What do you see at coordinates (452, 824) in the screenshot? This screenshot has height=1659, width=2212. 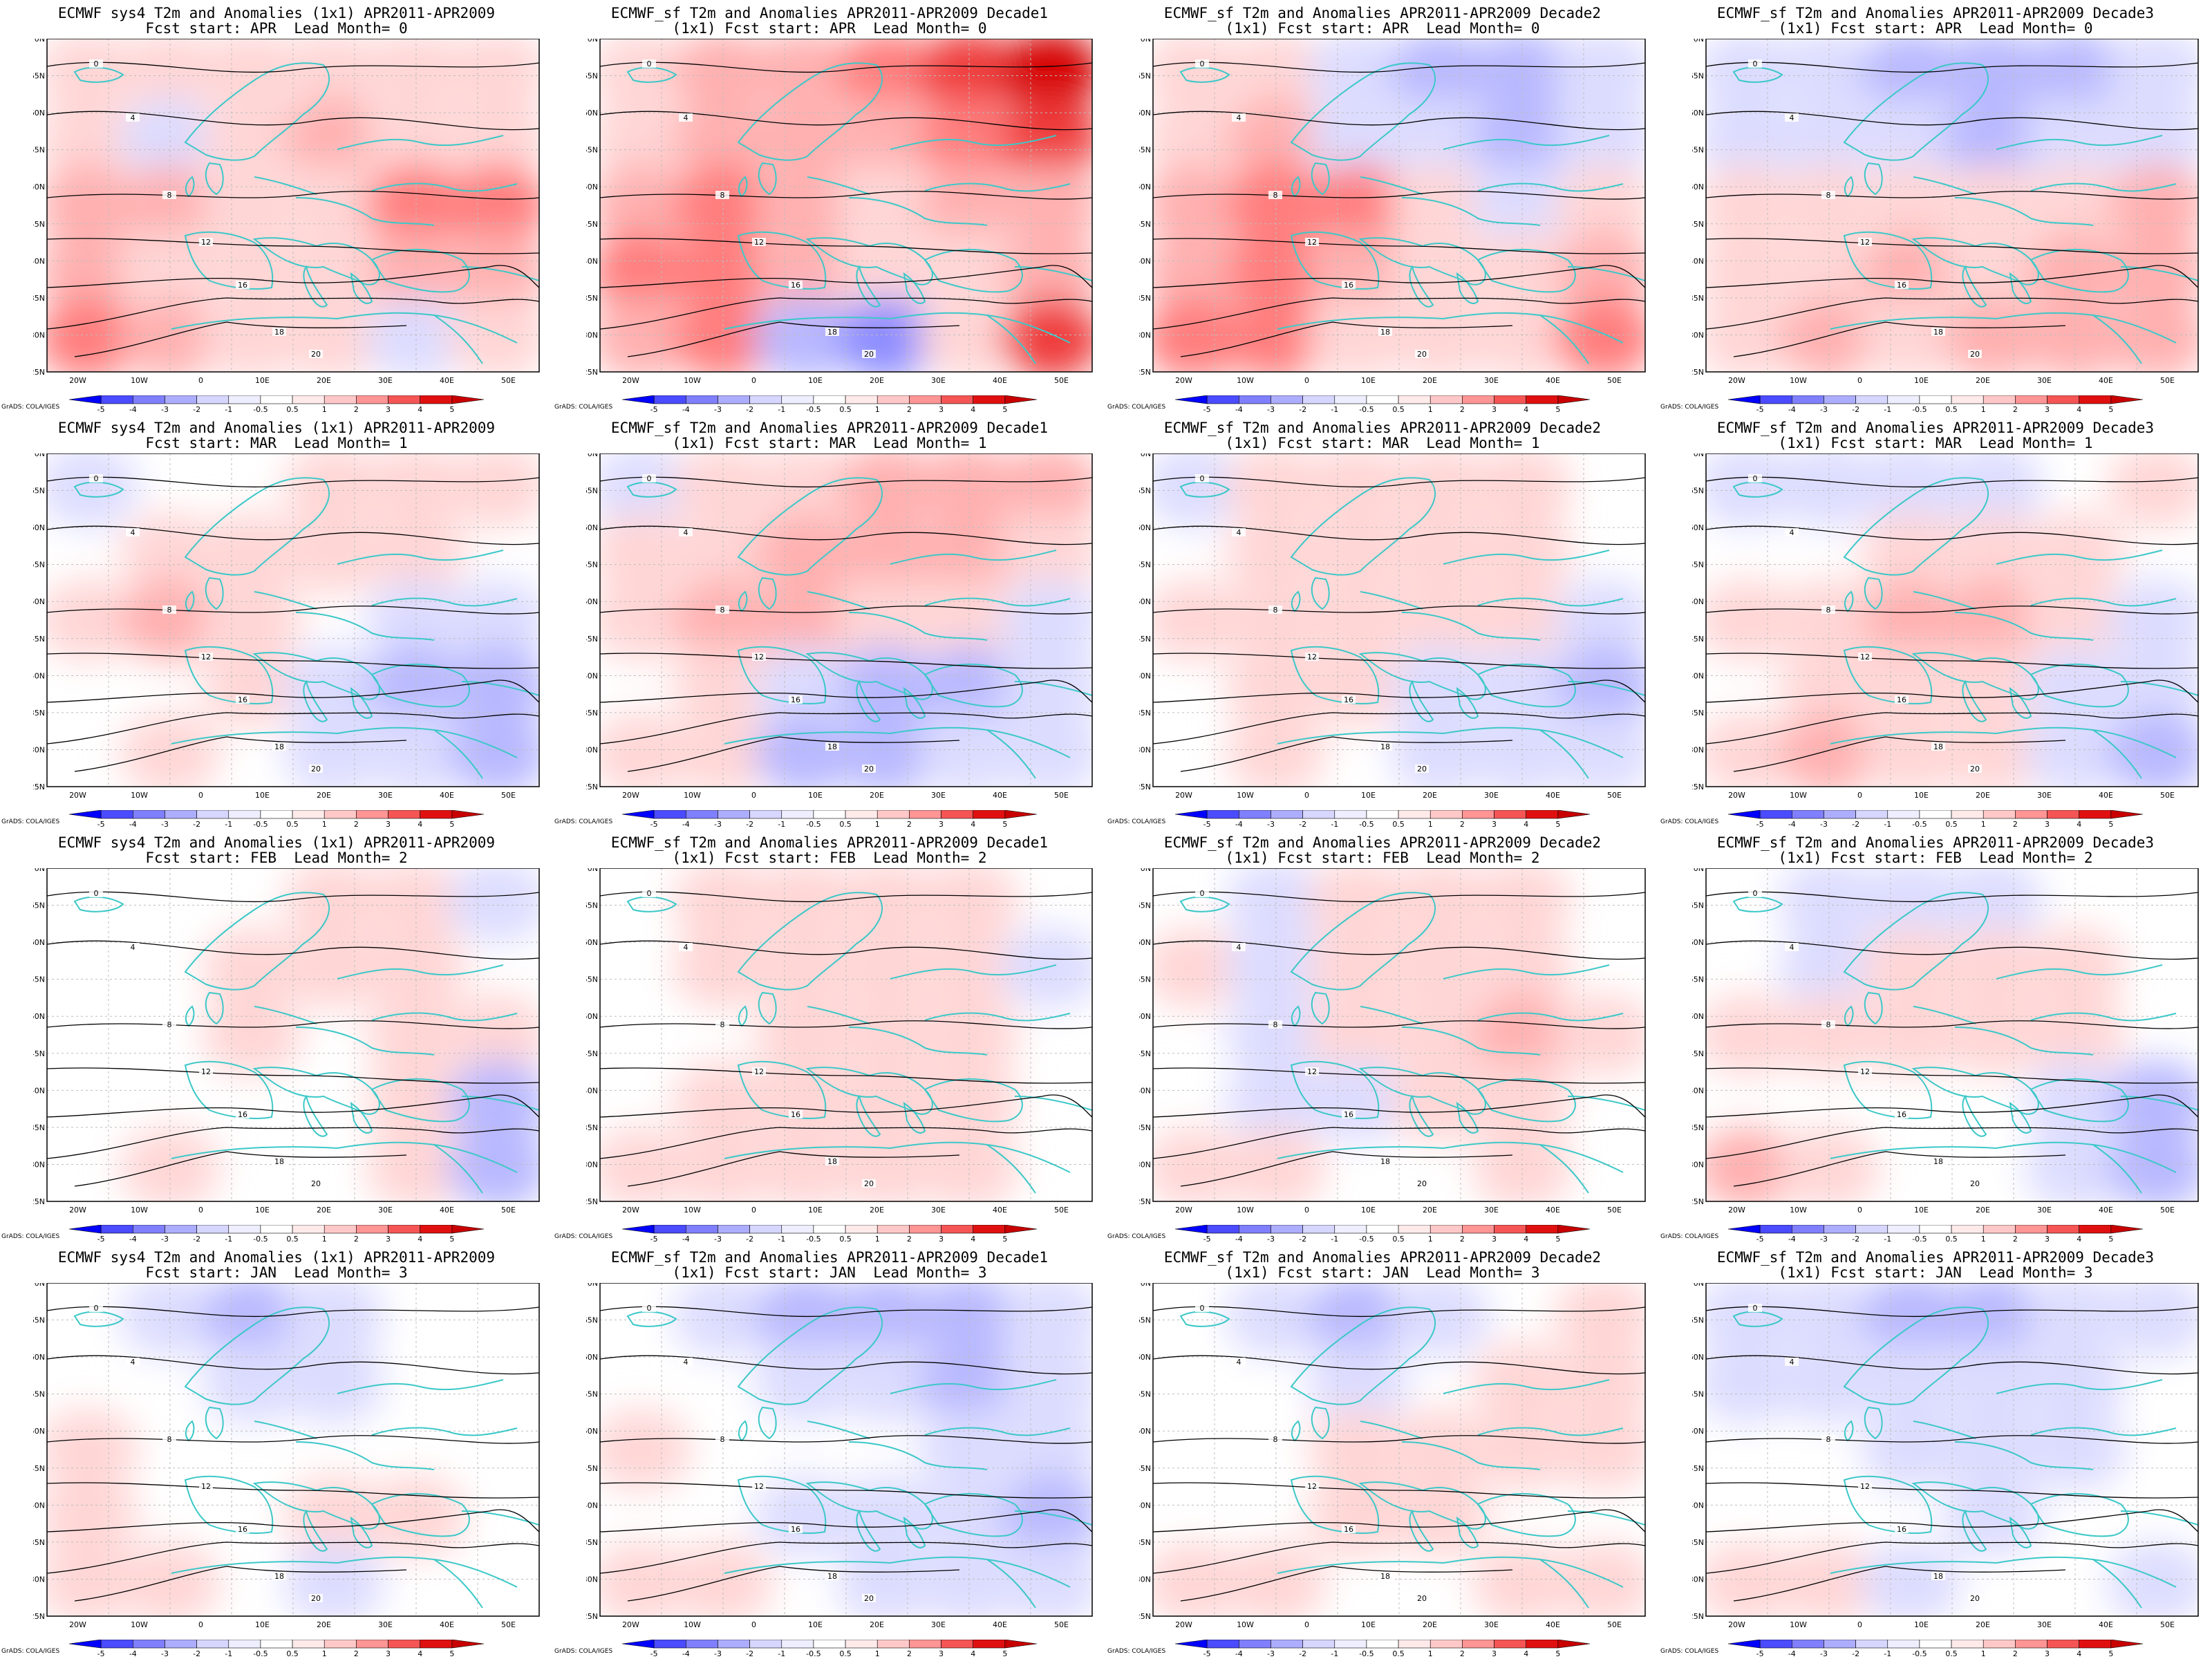 I see `colorbar-tick-label: 5` at bounding box center [452, 824].